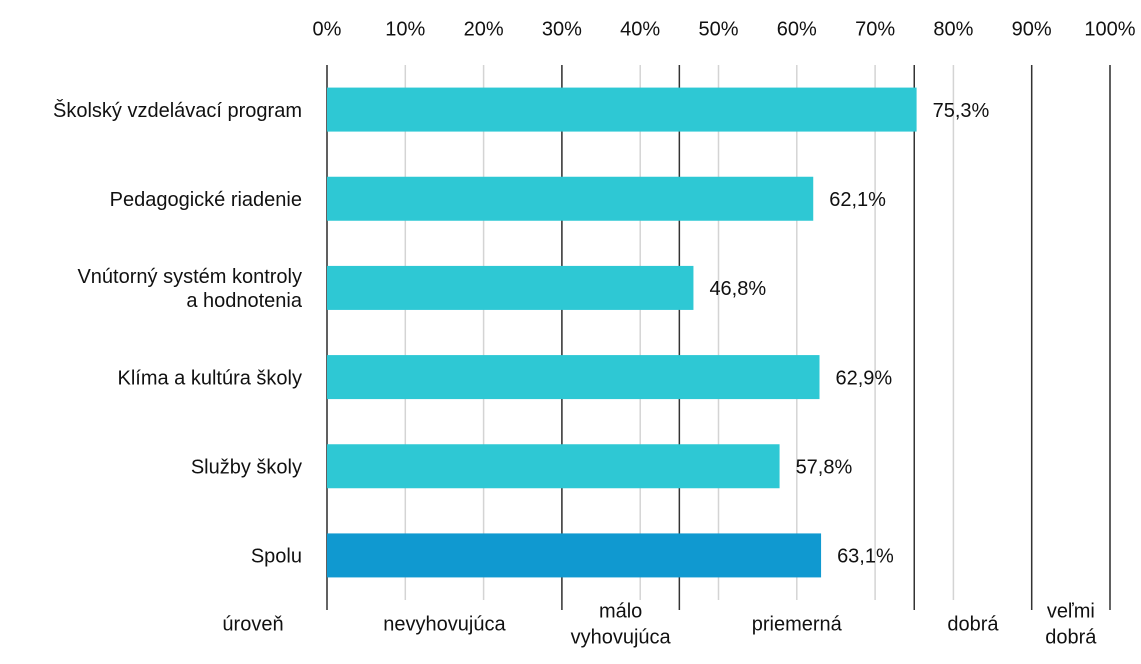 The width and height of the screenshot is (1141, 664). I want to click on category-label: Služby školy, so click(246, 468).